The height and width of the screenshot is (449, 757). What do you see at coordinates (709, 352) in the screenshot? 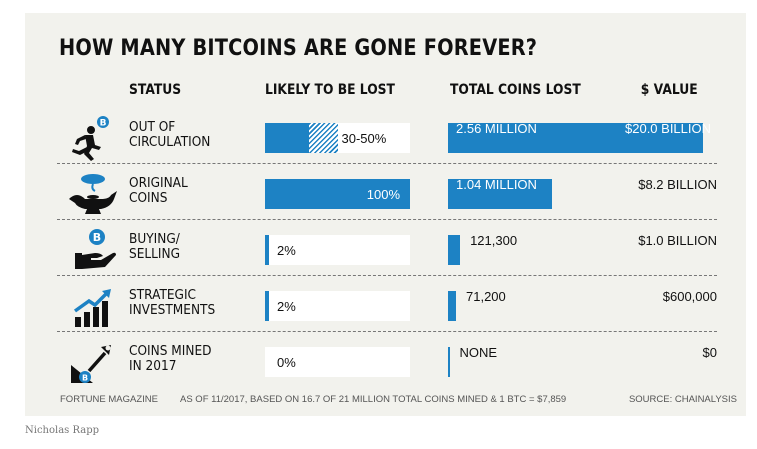
I see `dollar-value-label: $0` at bounding box center [709, 352].